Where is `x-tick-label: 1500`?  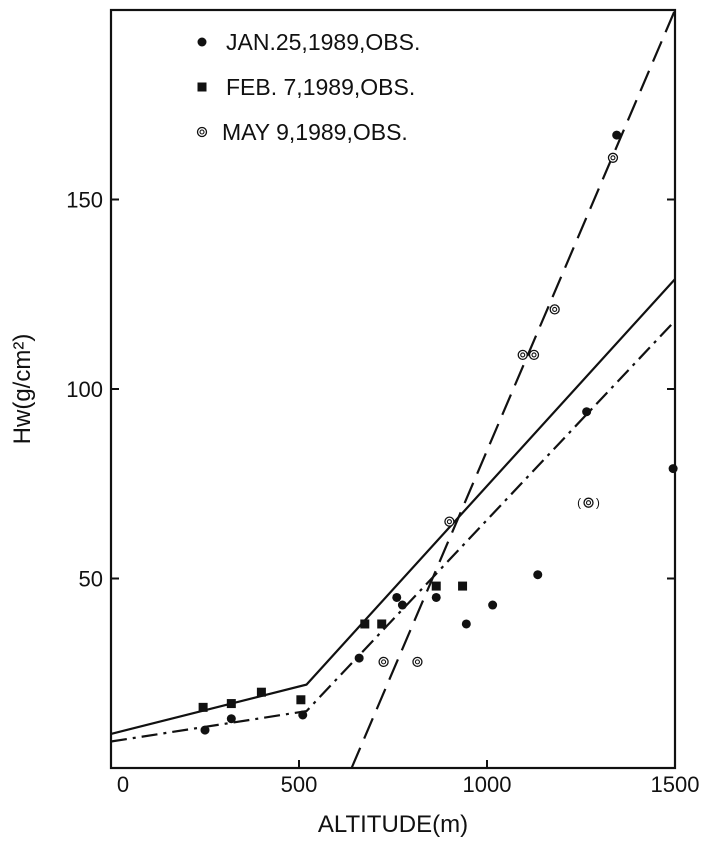 x-tick-label: 1500 is located at coordinates (675, 784).